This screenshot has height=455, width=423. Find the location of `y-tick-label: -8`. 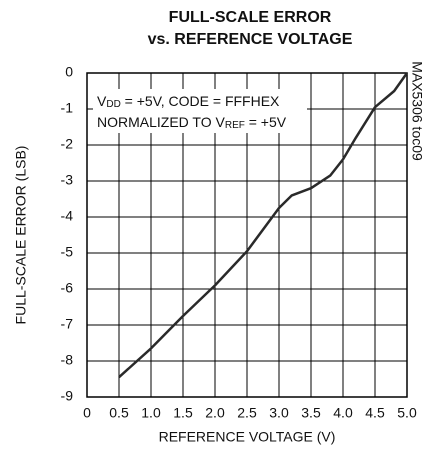

y-tick-label: -8 is located at coordinates (67, 360).